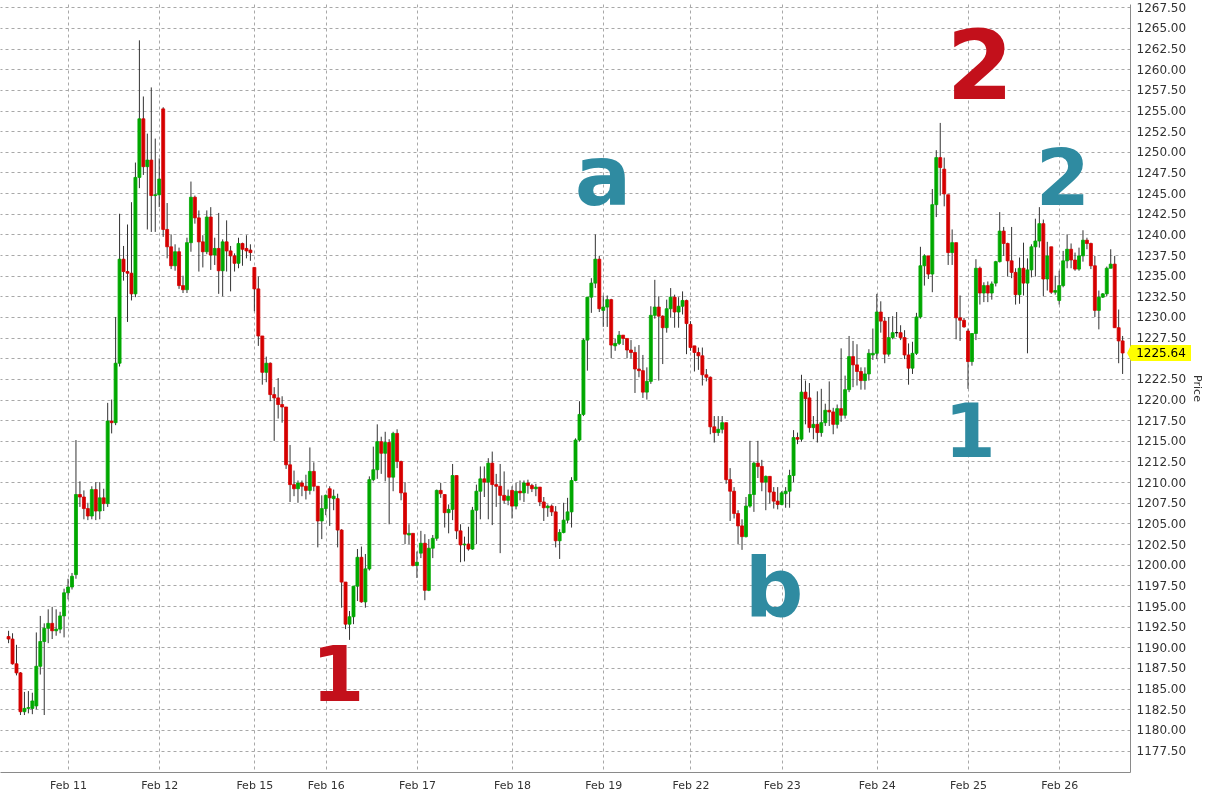 The image size is (1217, 800). Describe the element at coordinates (1161, 111) in the screenshot. I see `y-tick-label: 1255.00` at that location.